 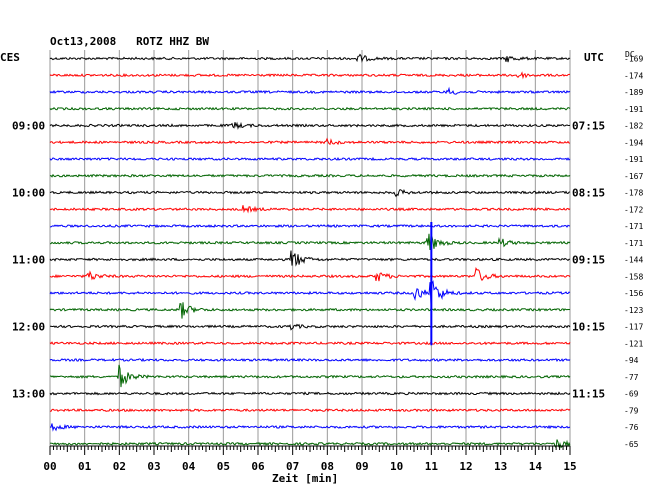 I want to click on right-time-label: 07:15, so click(x=588, y=126).